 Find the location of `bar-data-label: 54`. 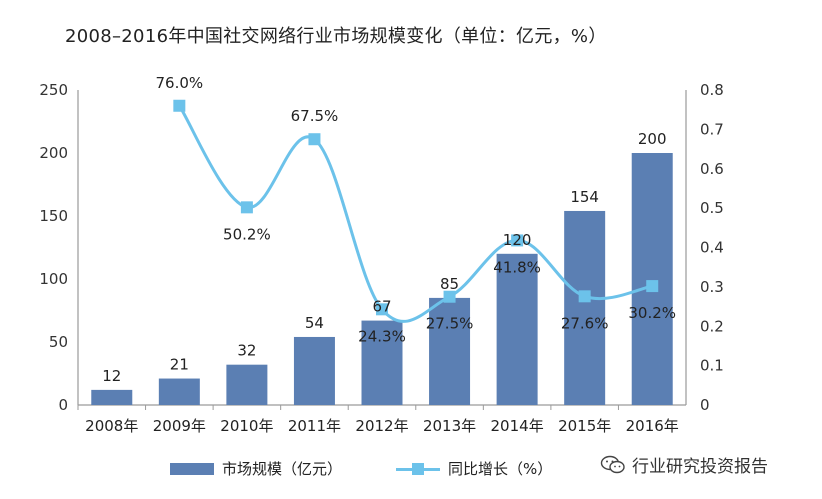

bar-data-label: 54 is located at coordinates (314, 323).